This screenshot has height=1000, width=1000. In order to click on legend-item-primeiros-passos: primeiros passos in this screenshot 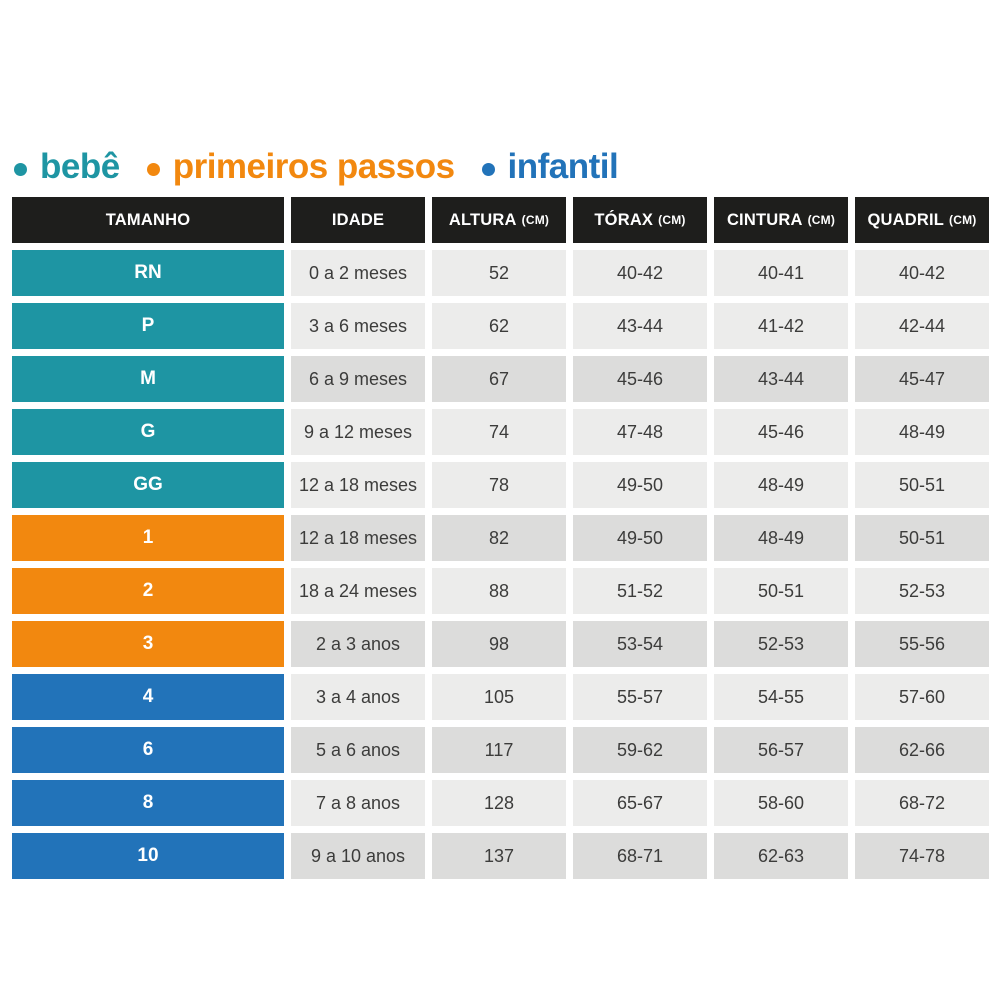, I will do `click(300, 167)`.